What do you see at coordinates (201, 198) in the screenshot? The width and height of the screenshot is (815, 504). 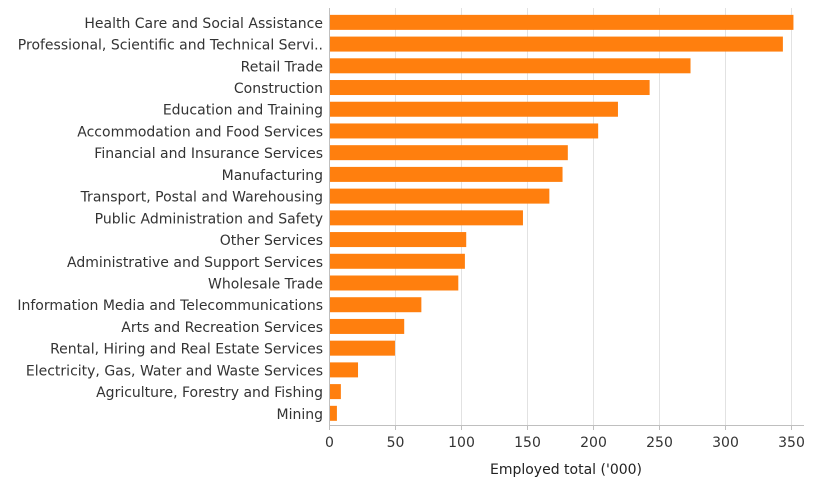 I see `category-label: Transport, Postal and Warehousing` at bounding box center [201, 198].